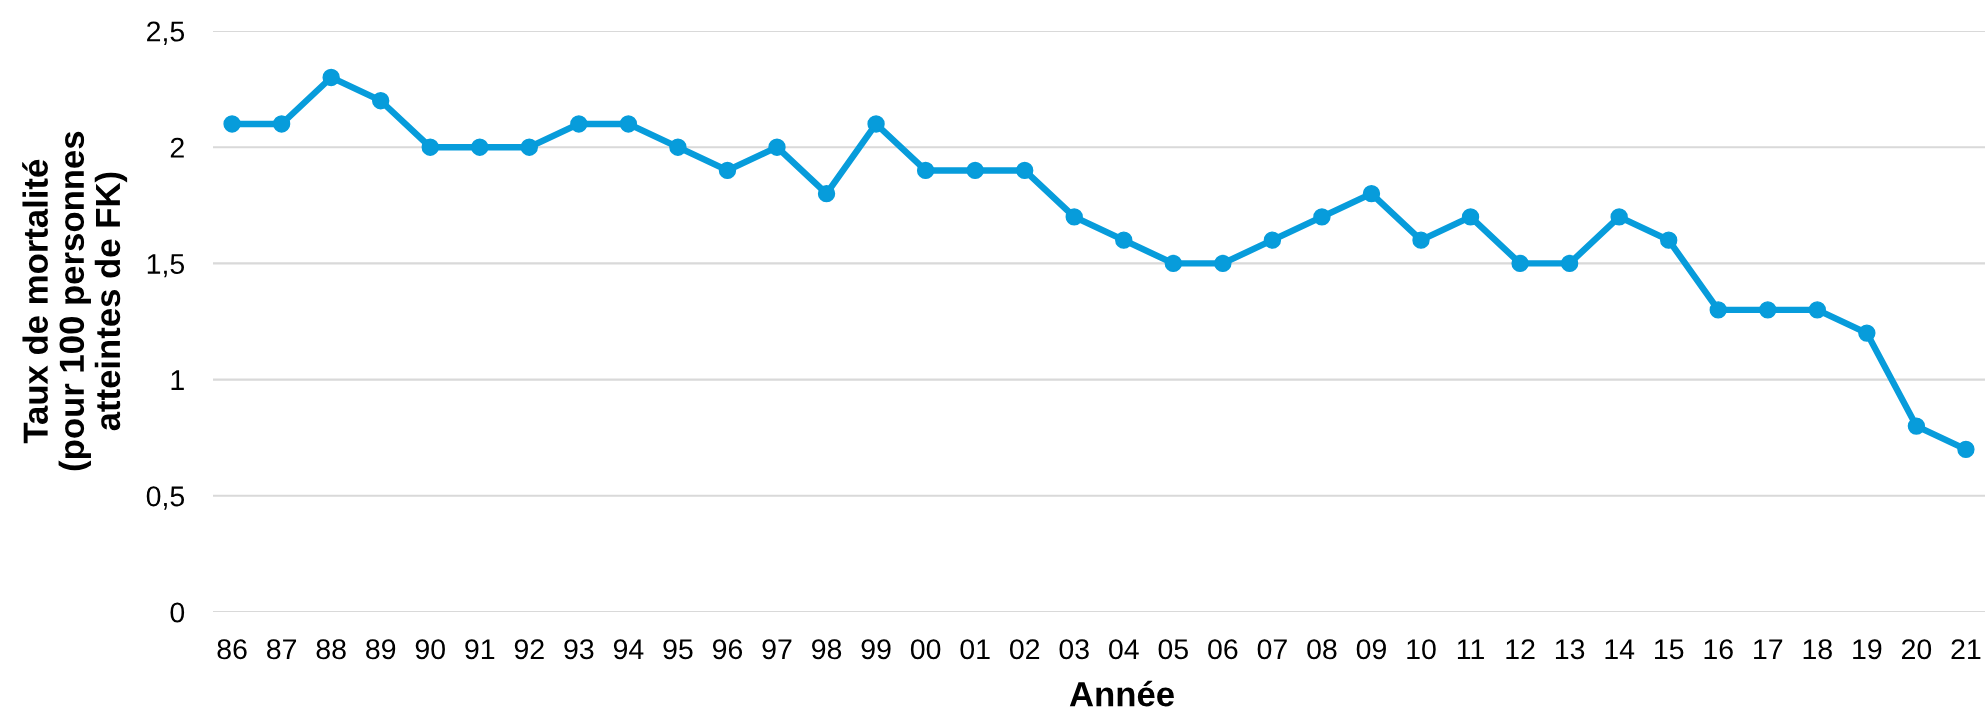 This screenshot has width=1985, height=715. Describe the element at coordinates (1371, 649) in the screenshot. I see `x-tick-label: 09` at that location.